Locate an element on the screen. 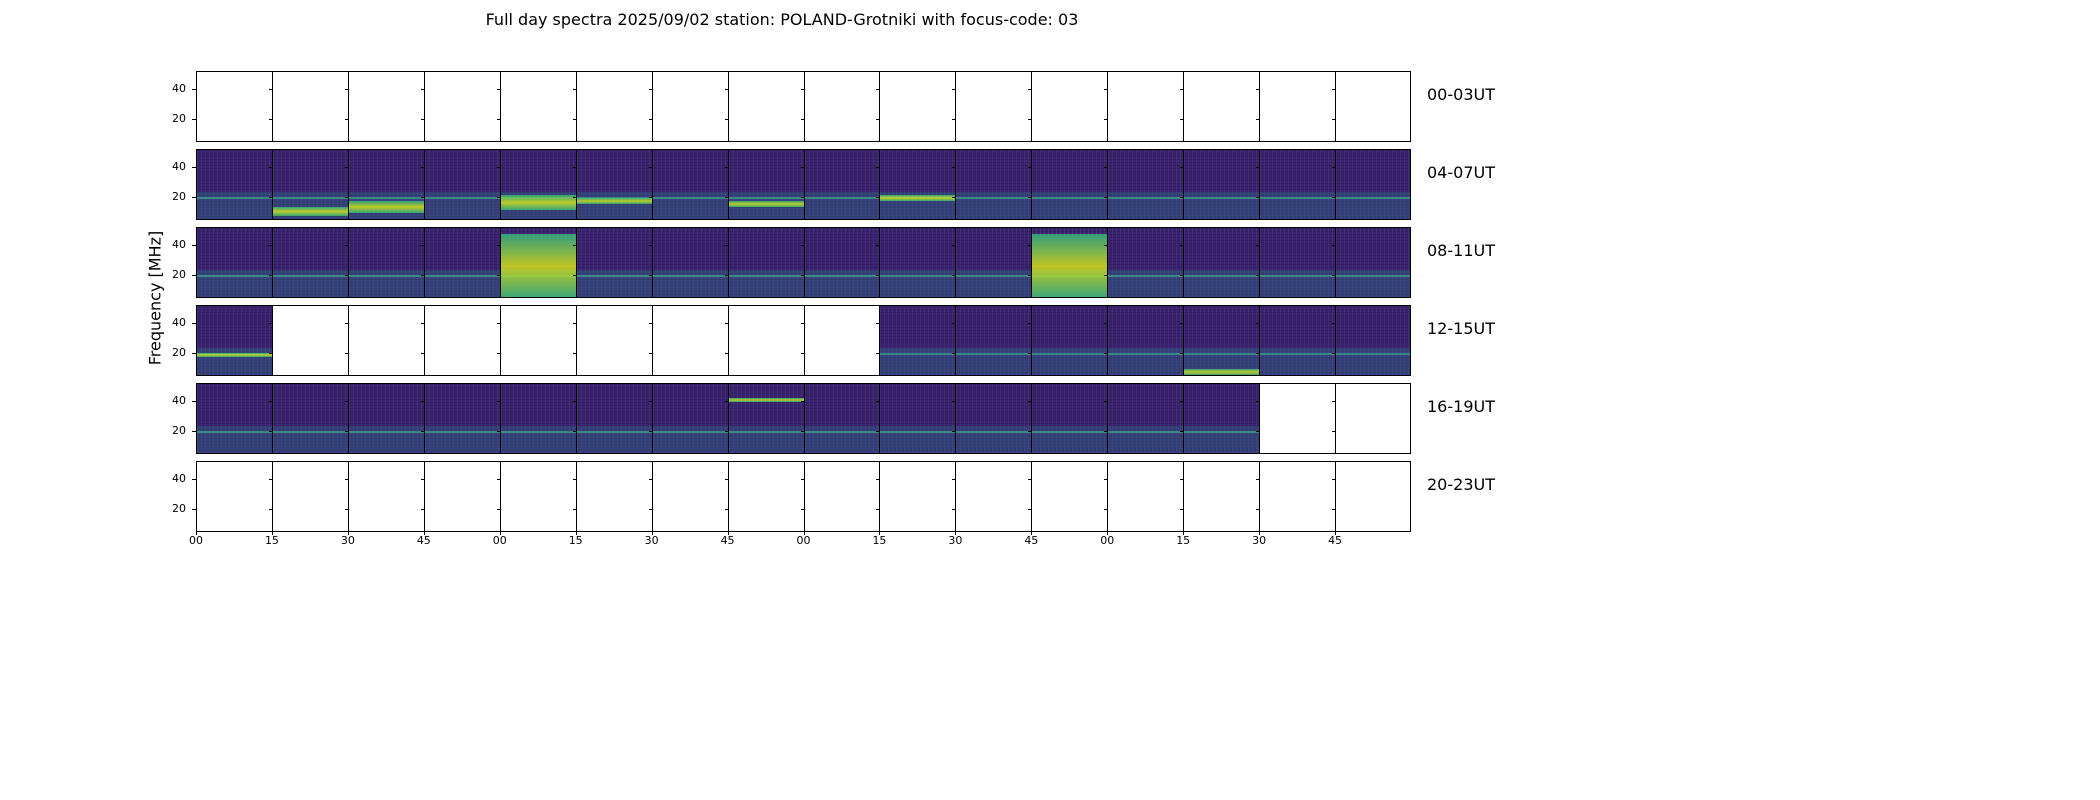 Image resolution: width=2100 pixels, height=800 pixels. spectra-row is located at coordinates (803, 184).